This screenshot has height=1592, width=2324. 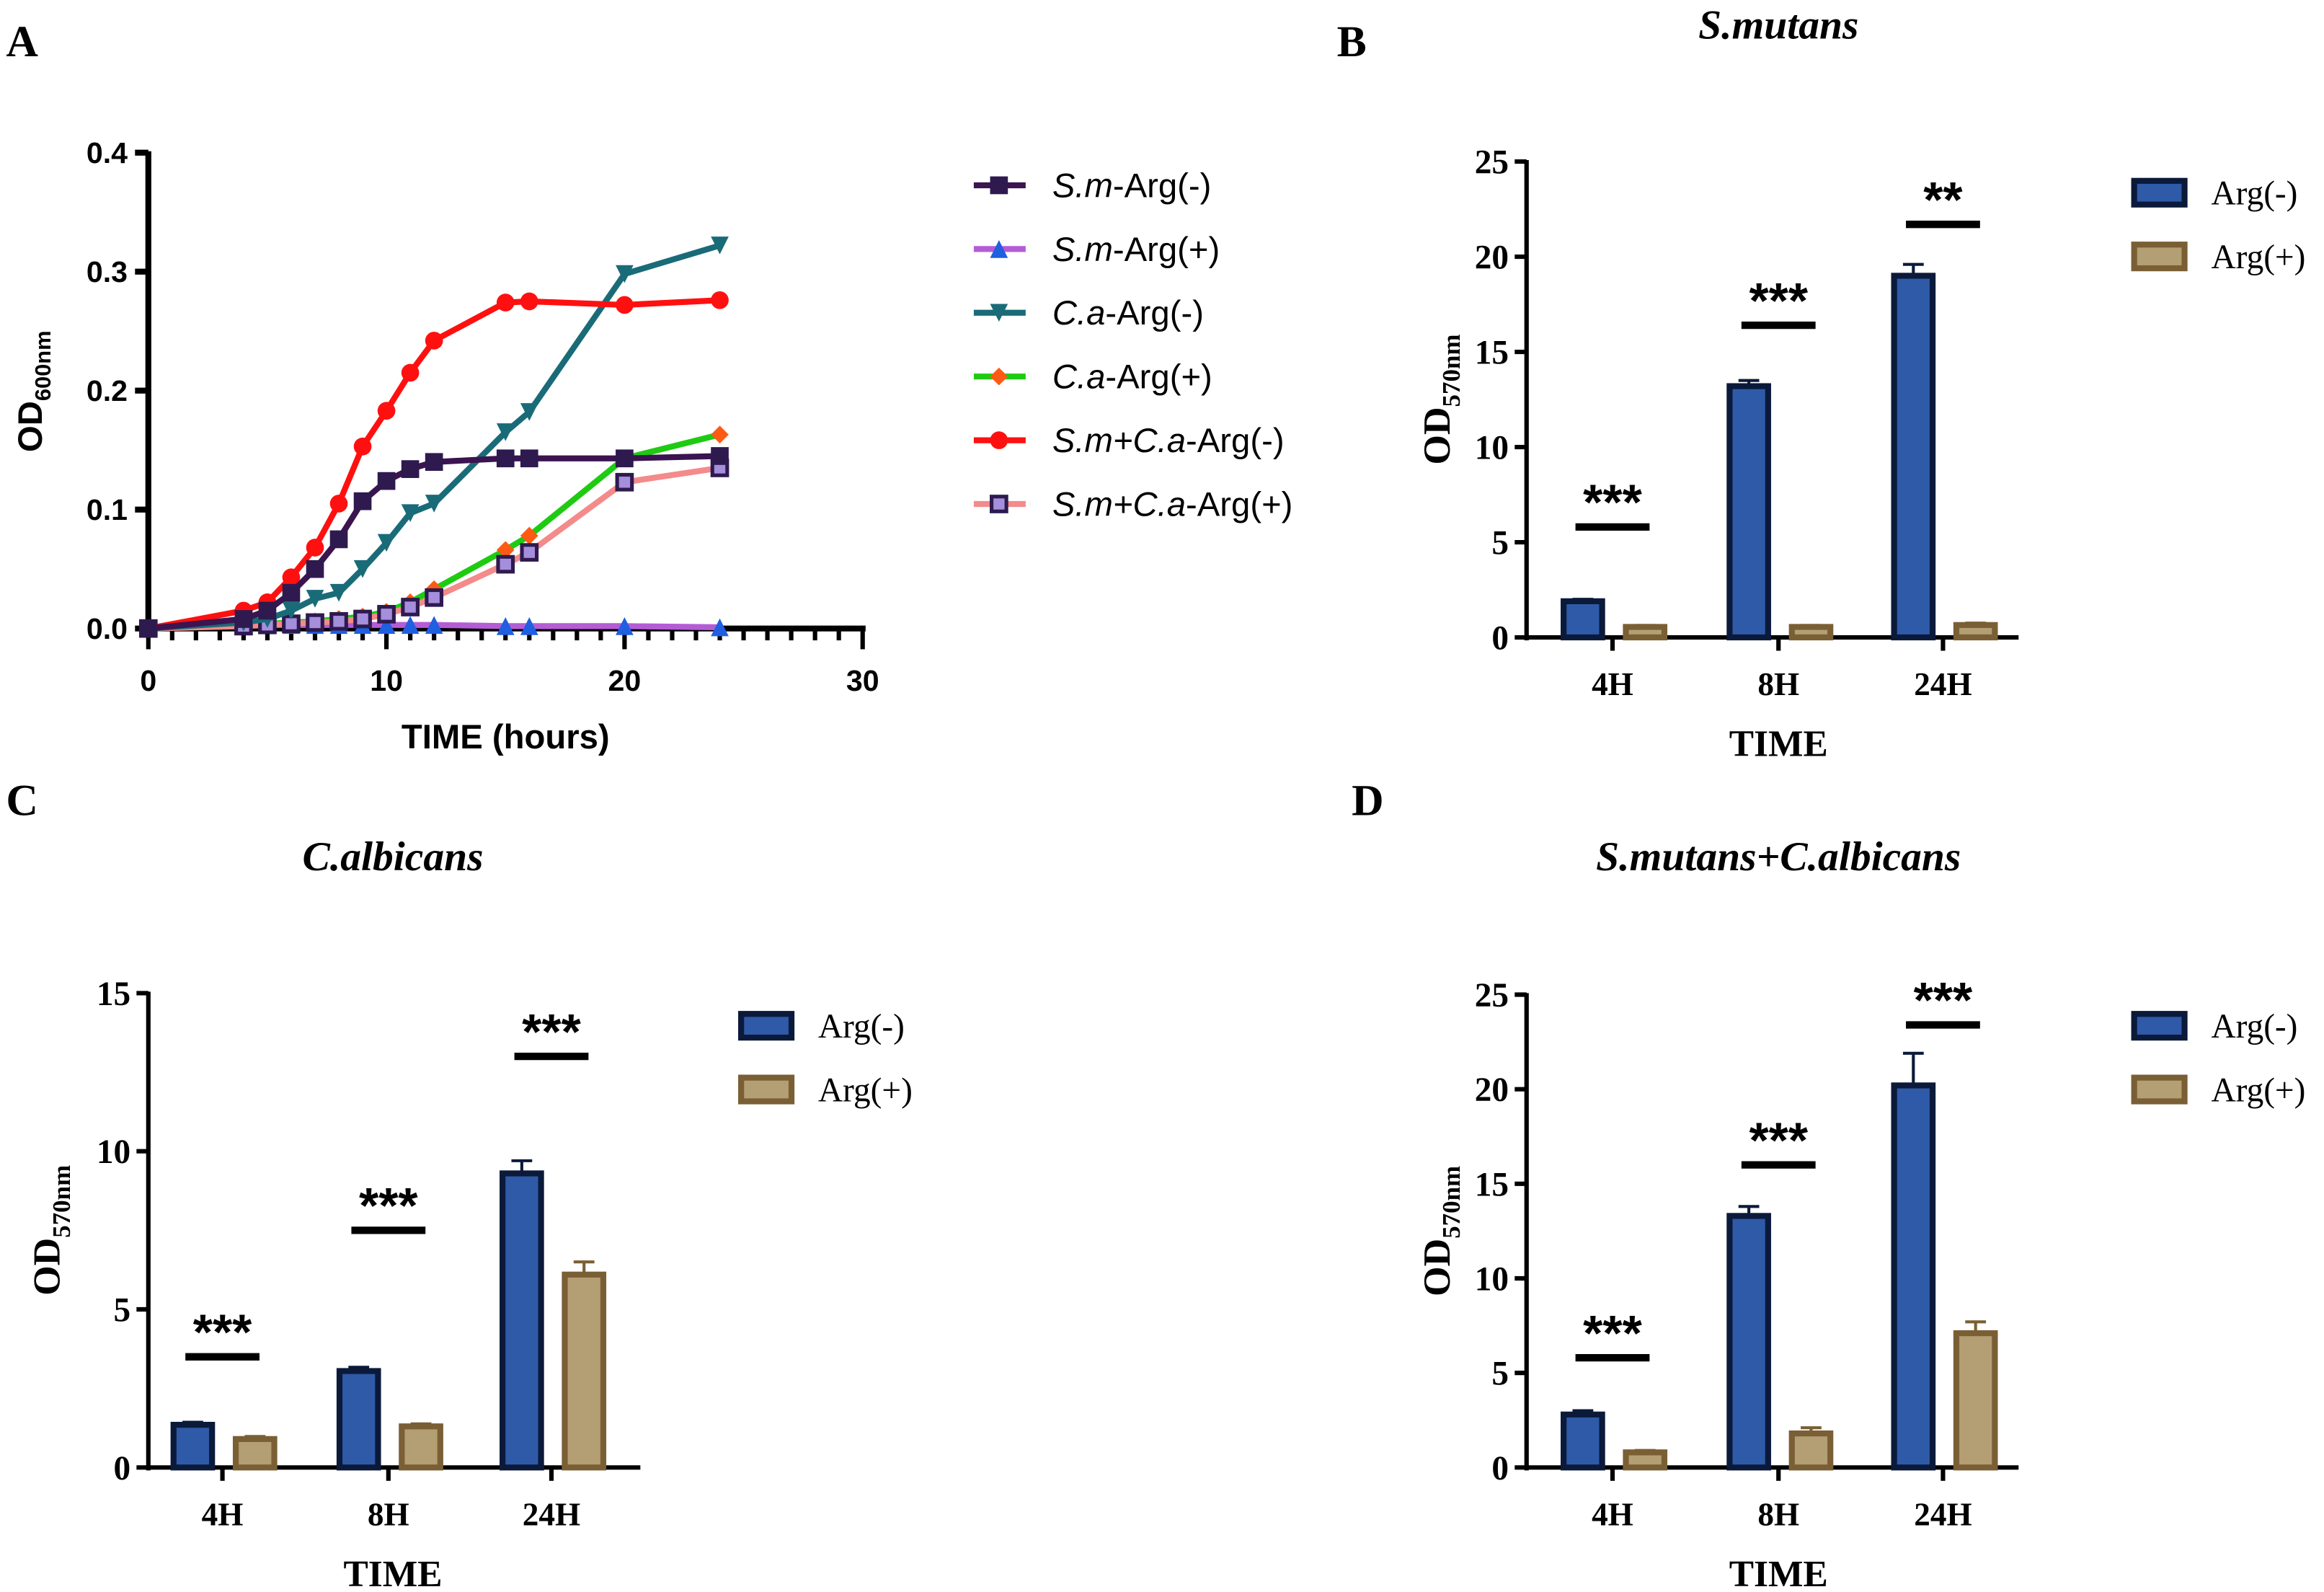 I want to click on legend-item: C.a-Arg(-), so click(x=1088, y=313).